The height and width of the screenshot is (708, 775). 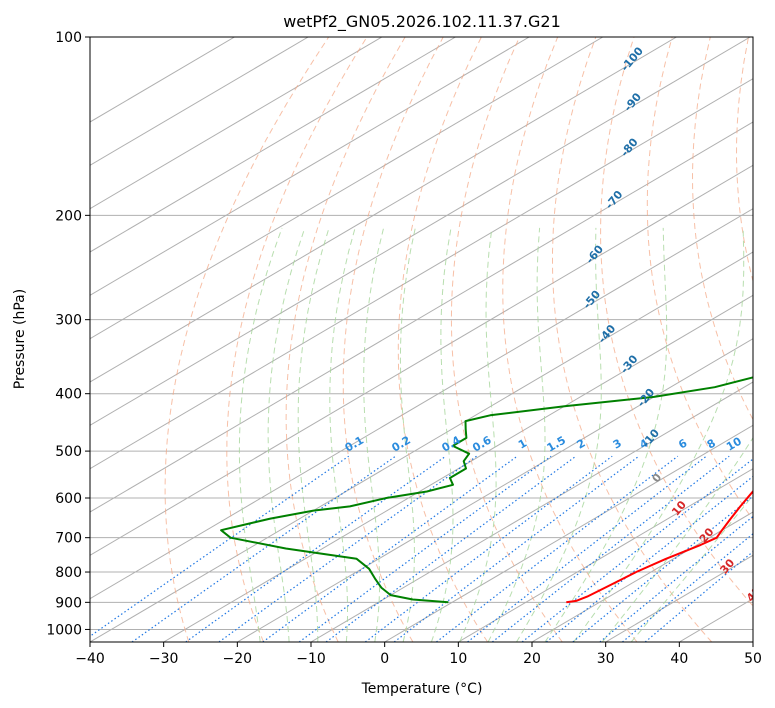 I want to click on y-tick-label: 100, so click(x=68, y=38).